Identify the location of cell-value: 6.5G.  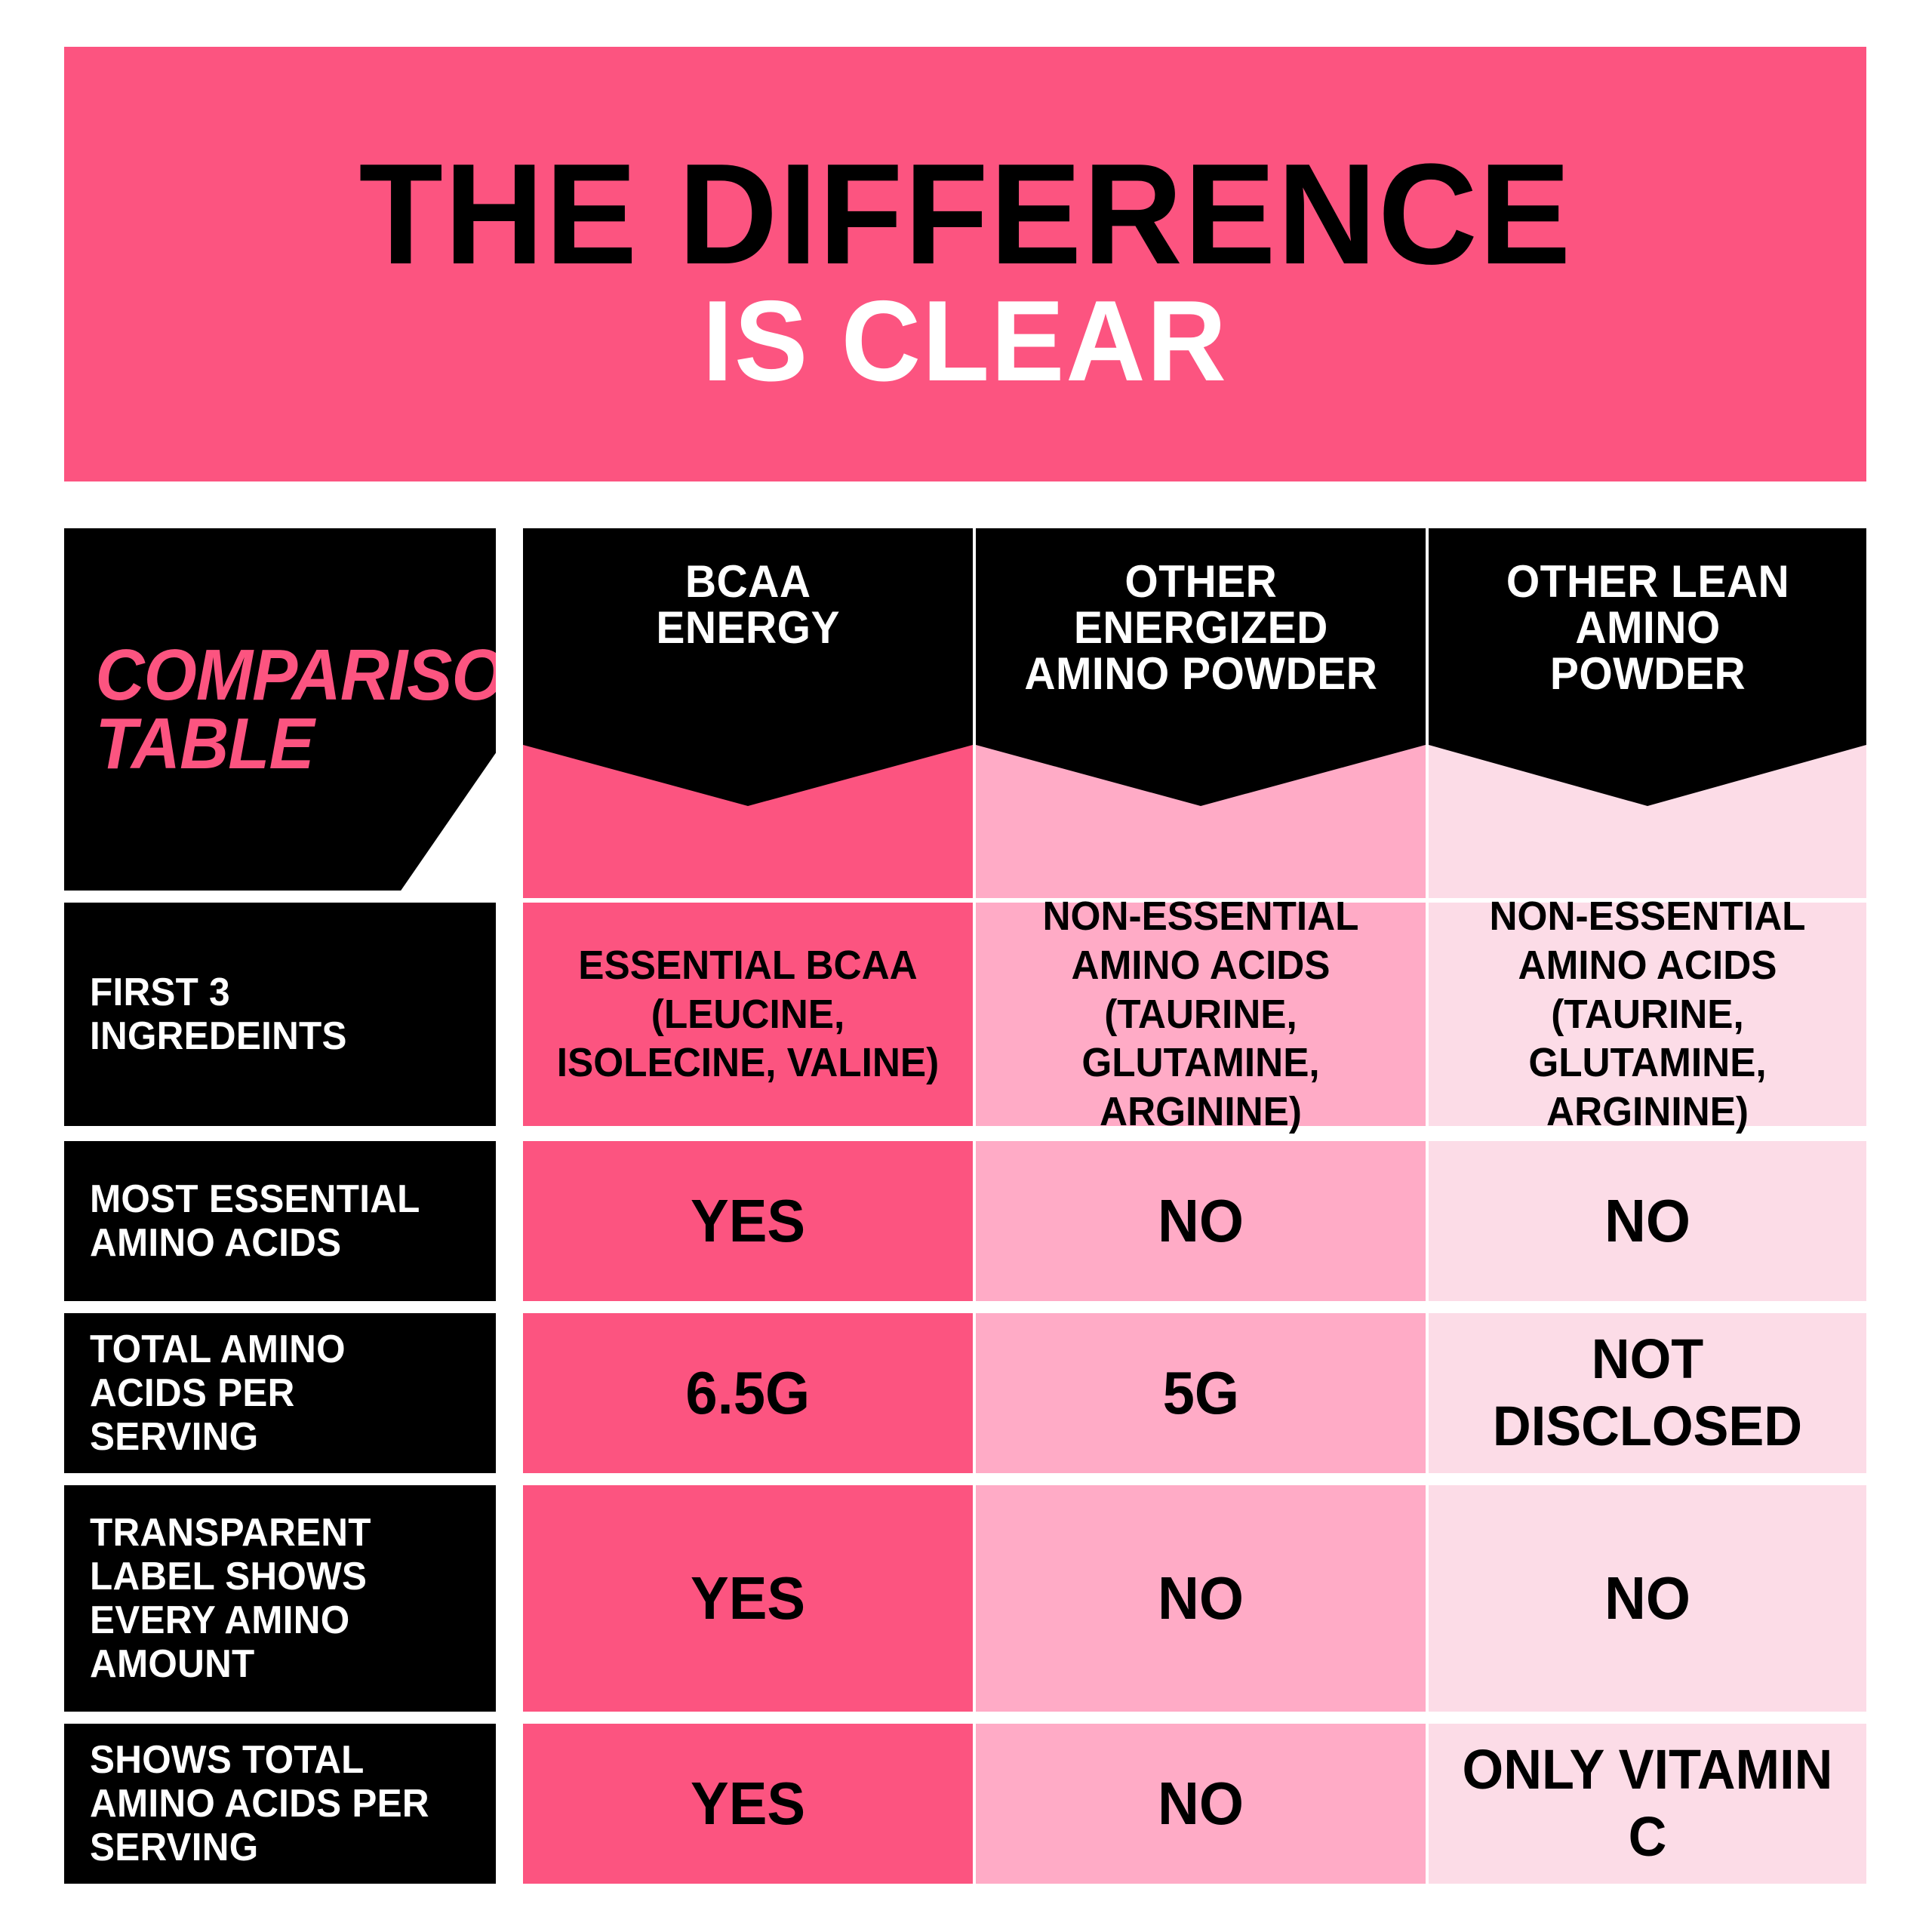
(748, 1392).